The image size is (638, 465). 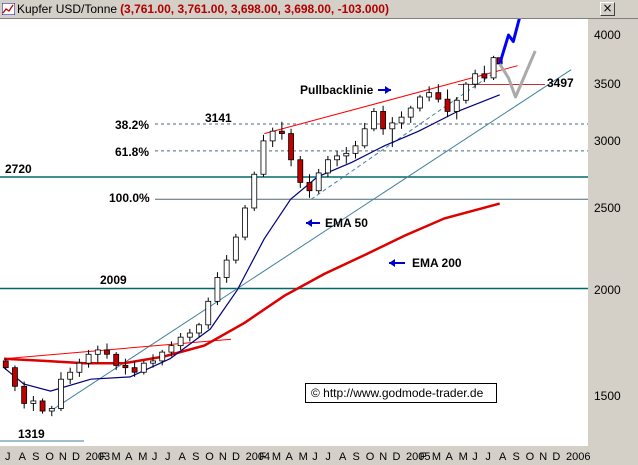 What do you see at coordinates (132, 152) in the screenshot?
I see `fib-label-61: 61.8%` at bounding box center [132, 152].